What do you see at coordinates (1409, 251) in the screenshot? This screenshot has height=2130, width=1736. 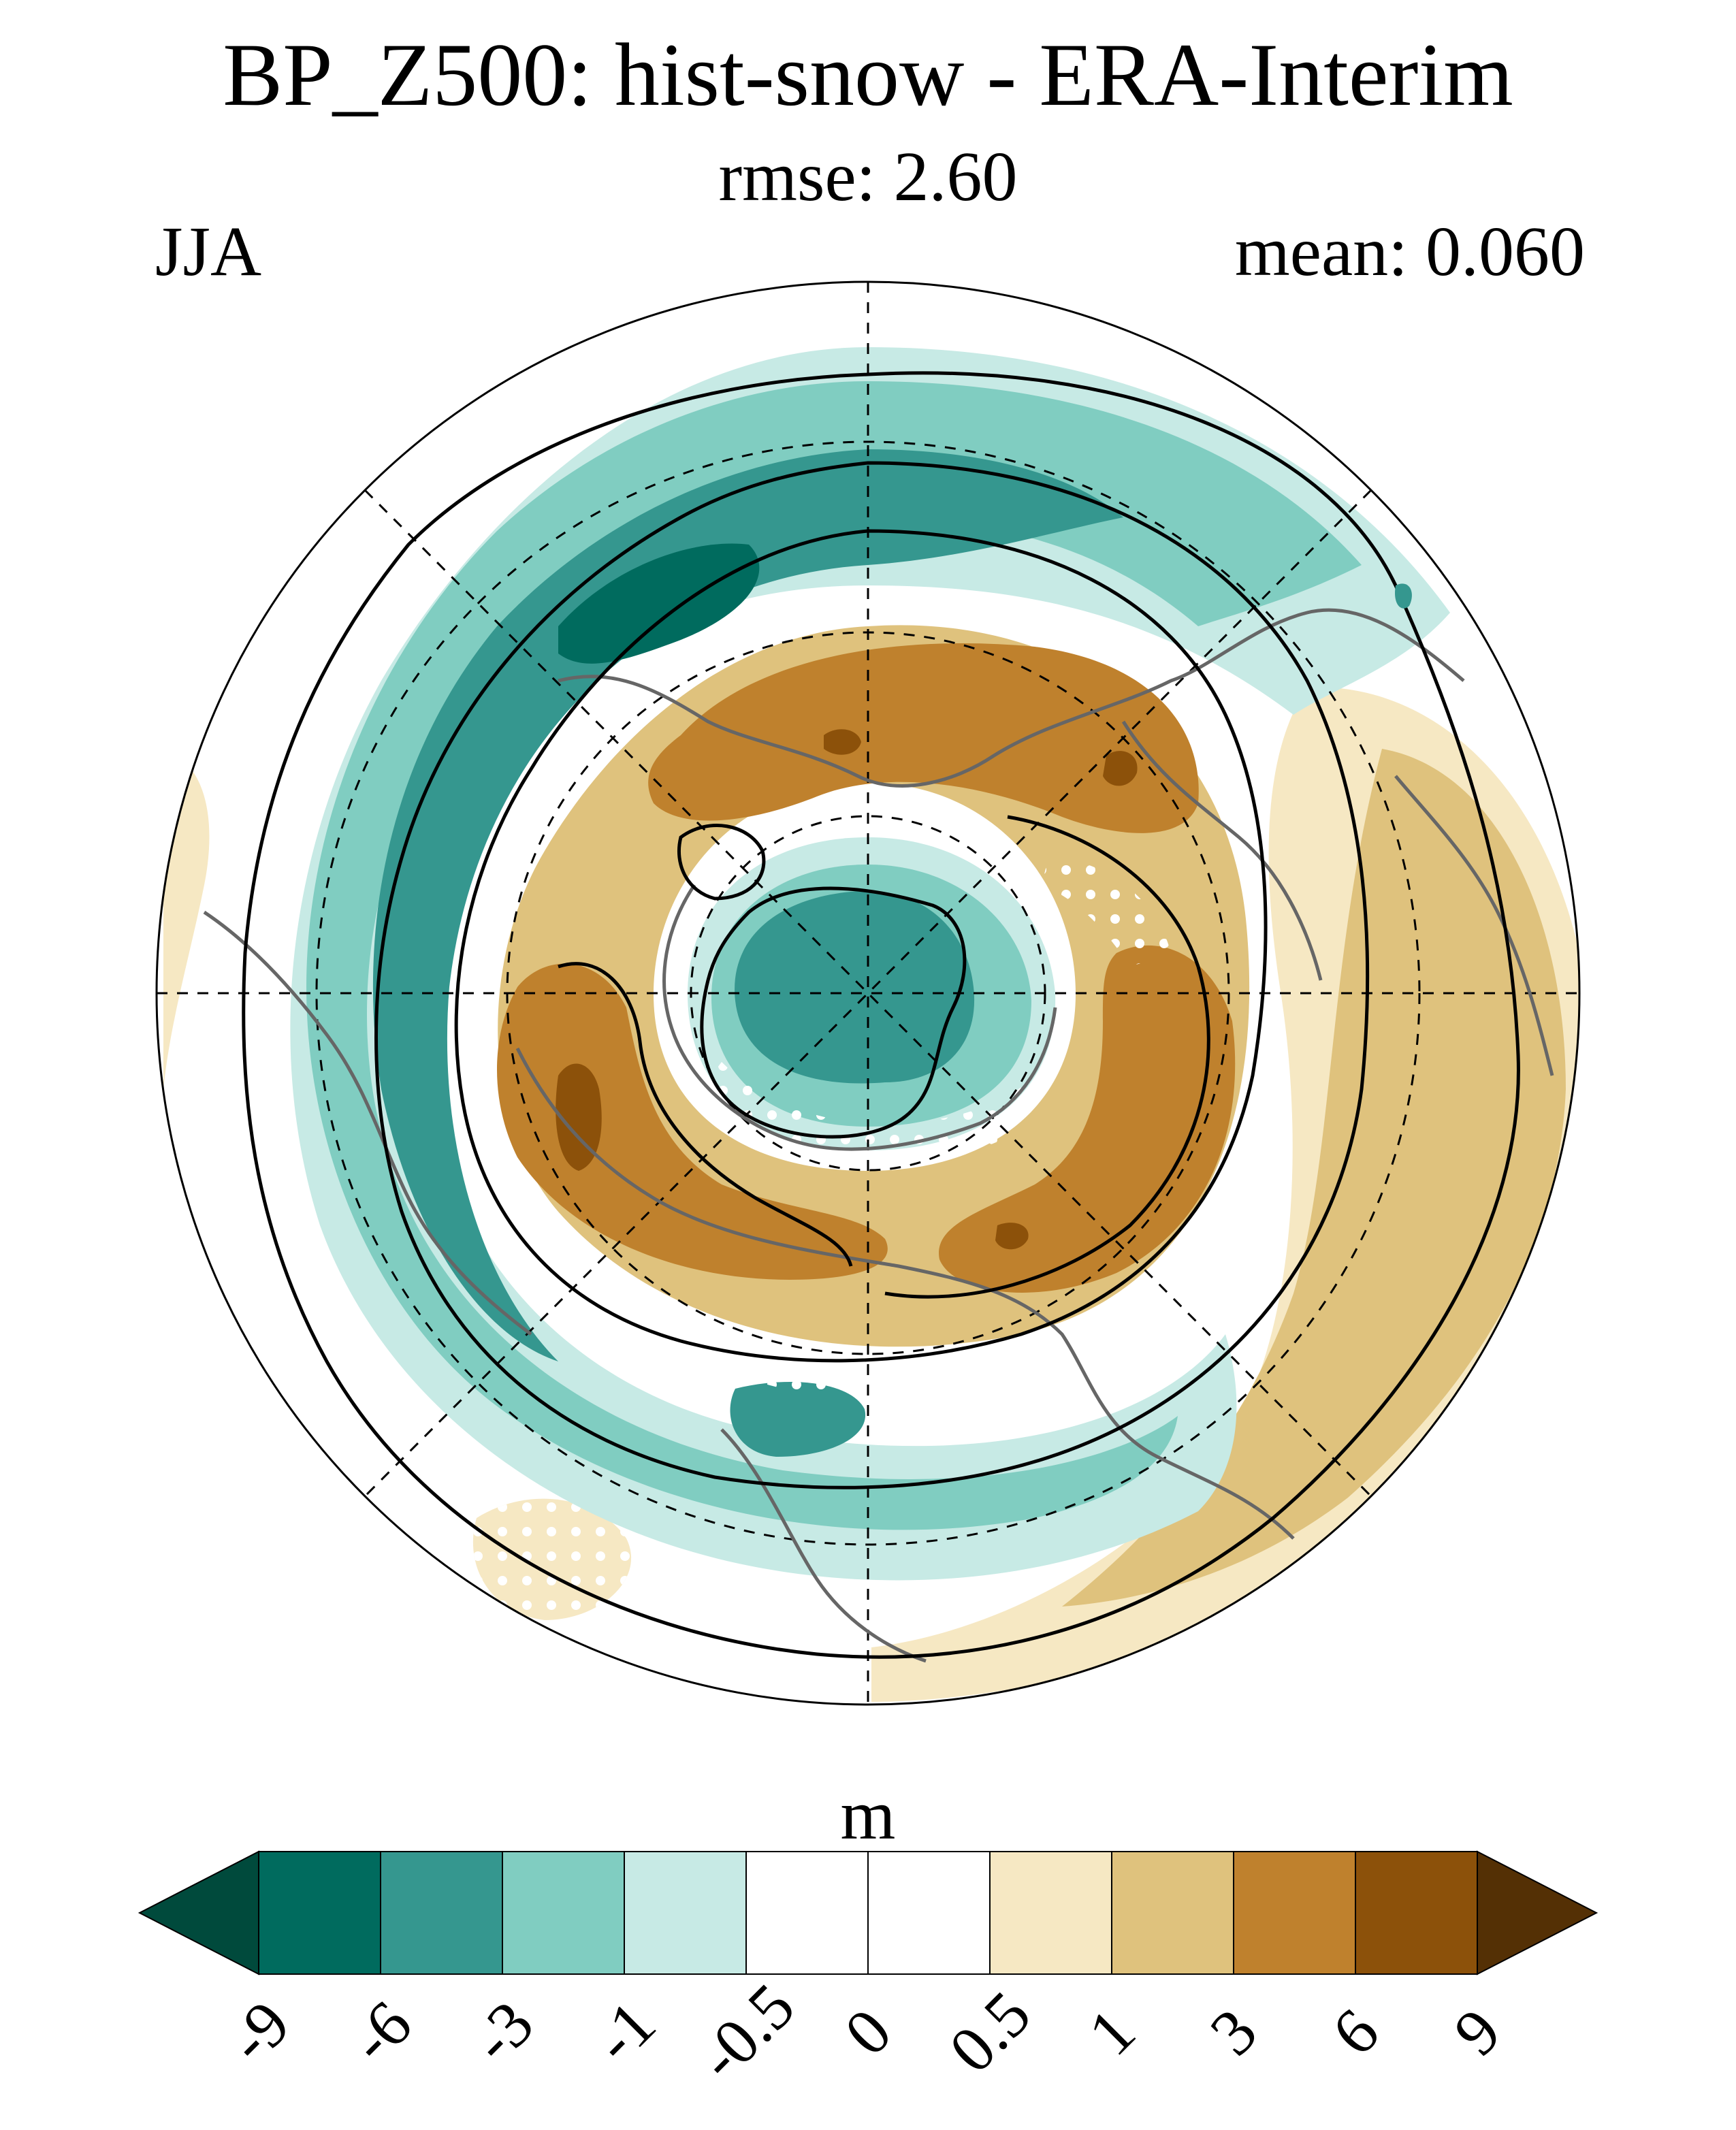 I see `mean-label: mean: 0.060` at bounding box center [1409, 251].